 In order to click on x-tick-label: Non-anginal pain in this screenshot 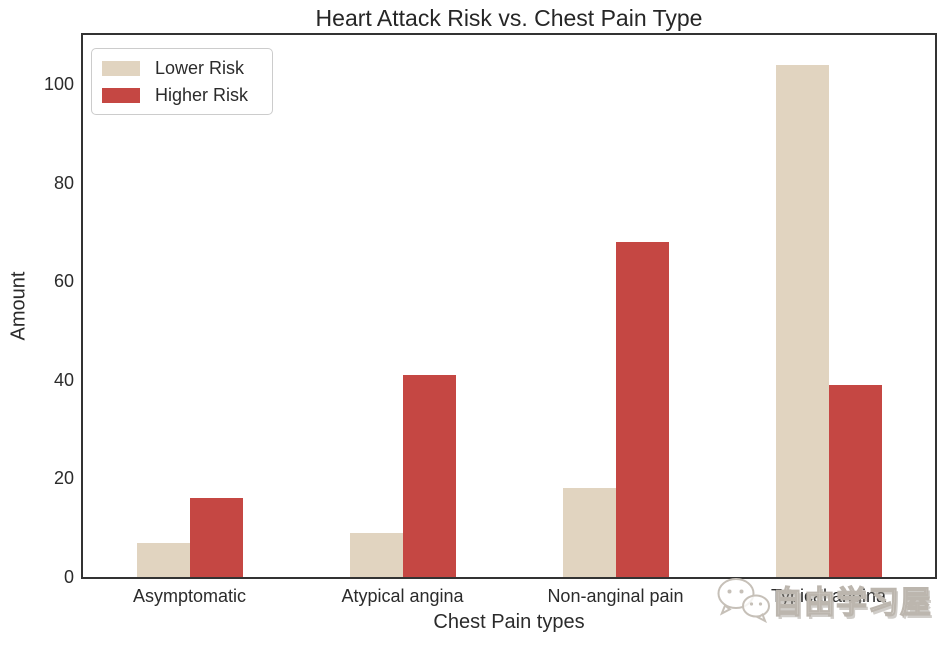, I will do `click(615, 596)`.